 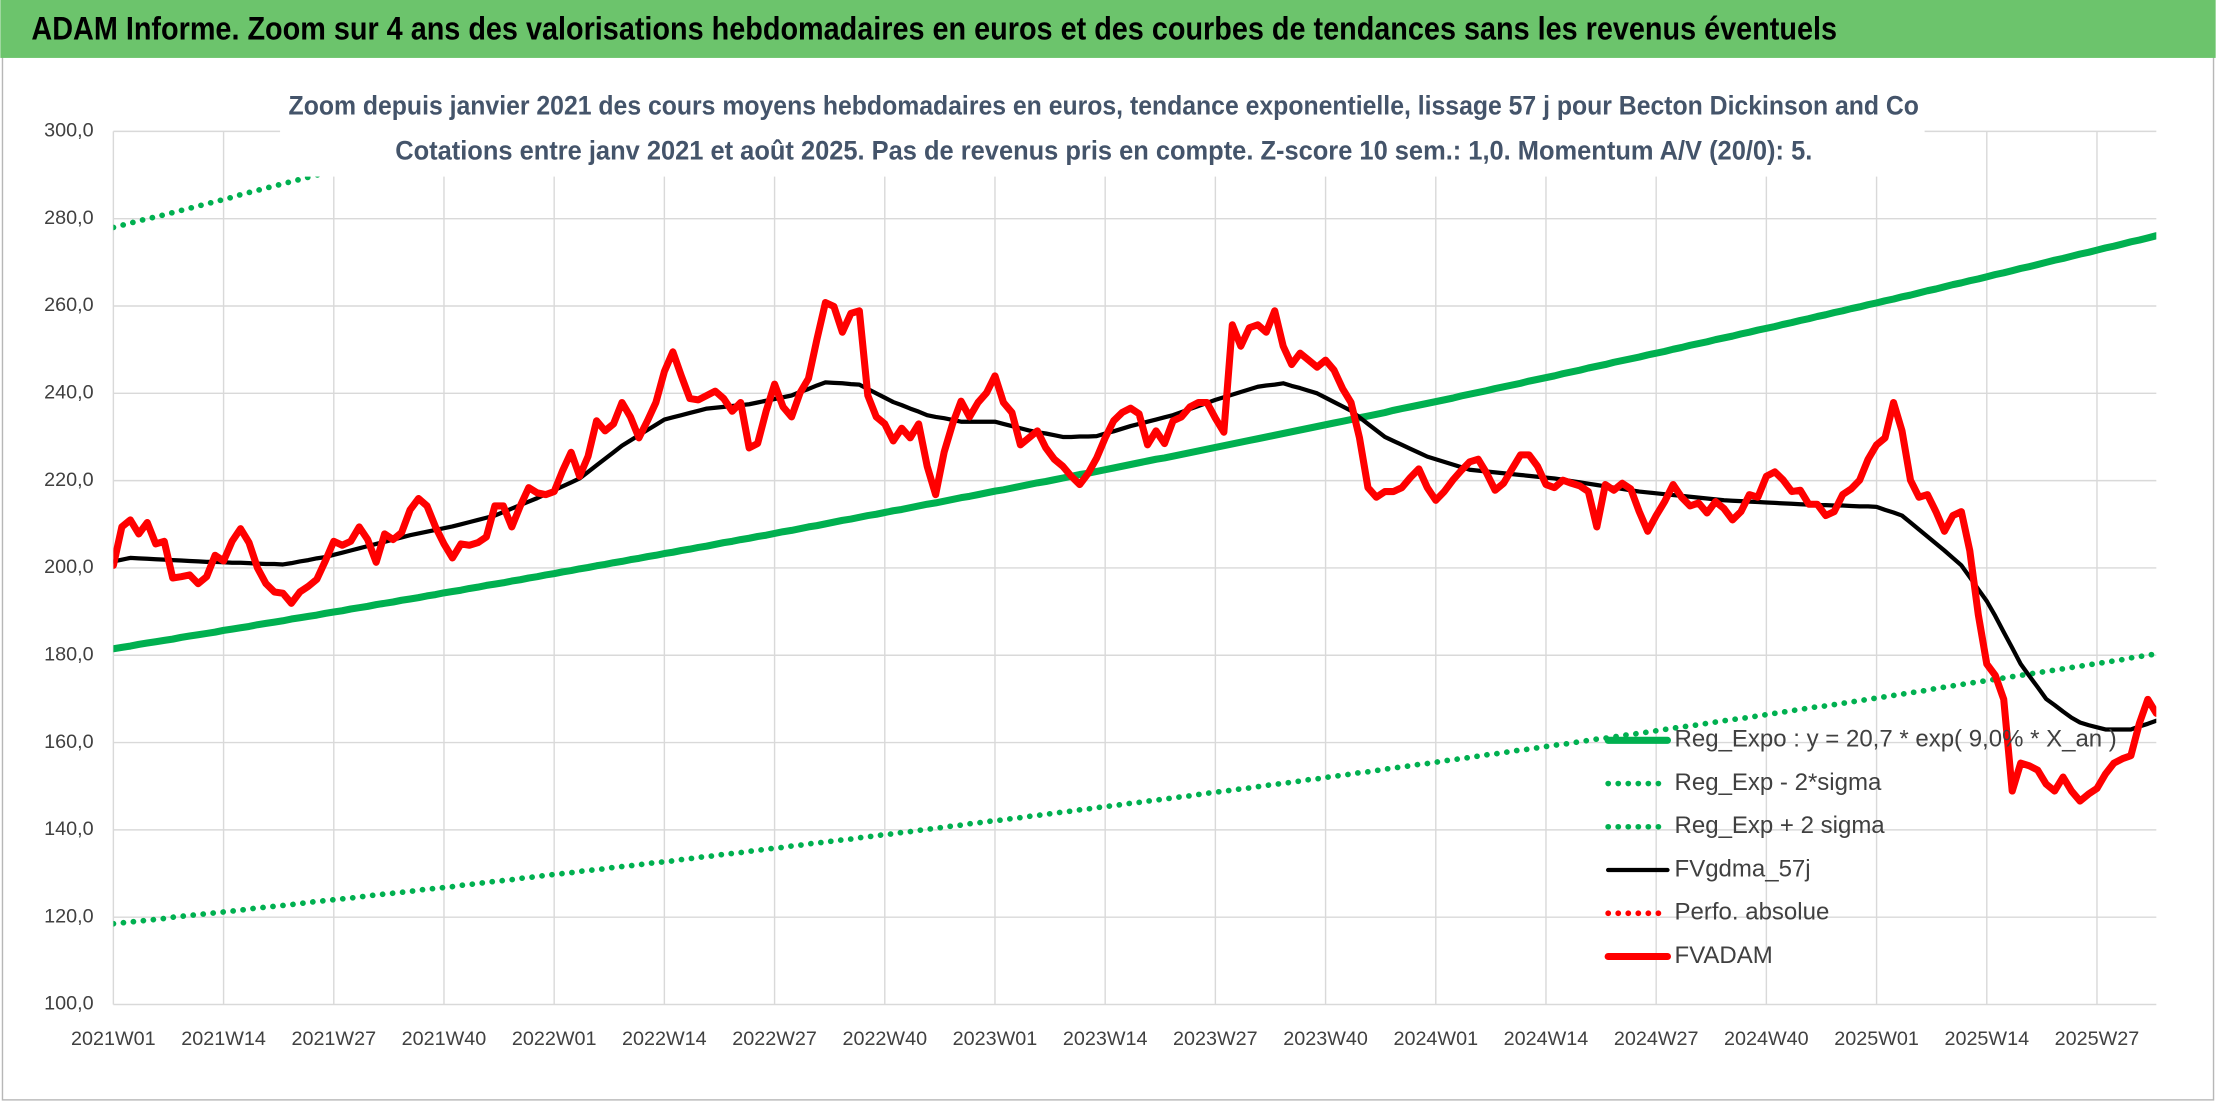 I want to click on y-tick-label: 100,0, so click(x=68, y=1004).